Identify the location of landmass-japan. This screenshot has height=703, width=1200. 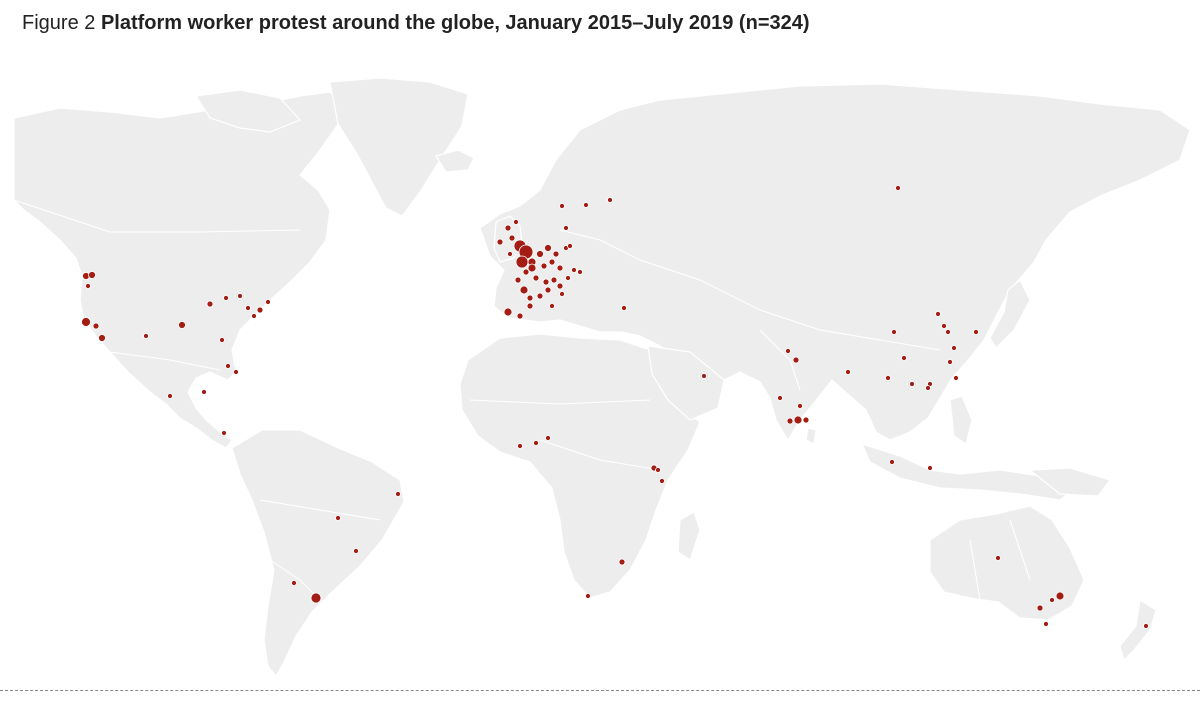
(1010, 314).